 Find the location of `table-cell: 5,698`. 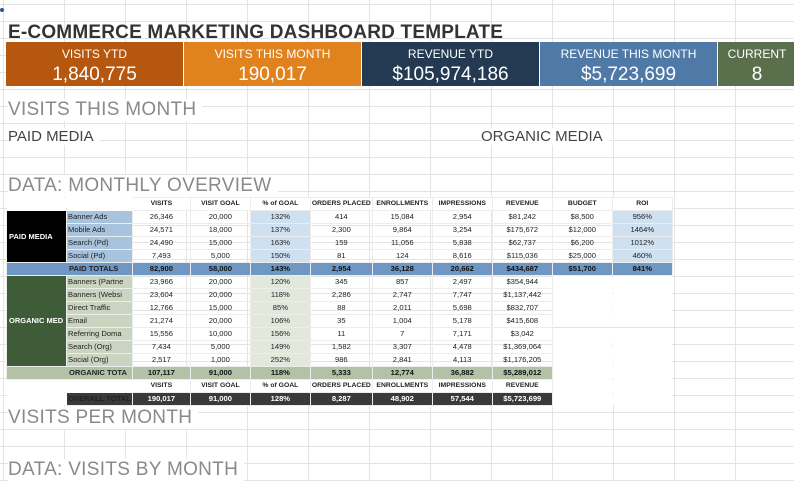

table-cell: 5,698 is located at coordinates (462, 308).